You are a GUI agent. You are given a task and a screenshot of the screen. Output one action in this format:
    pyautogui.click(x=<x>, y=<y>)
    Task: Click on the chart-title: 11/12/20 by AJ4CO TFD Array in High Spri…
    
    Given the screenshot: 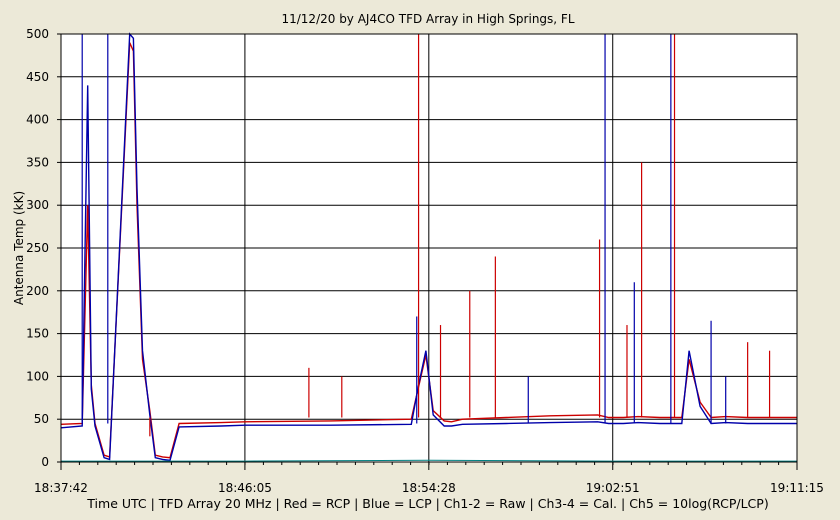 What is the action you would take?
    pyautogui.click(x=427, y=19)
    